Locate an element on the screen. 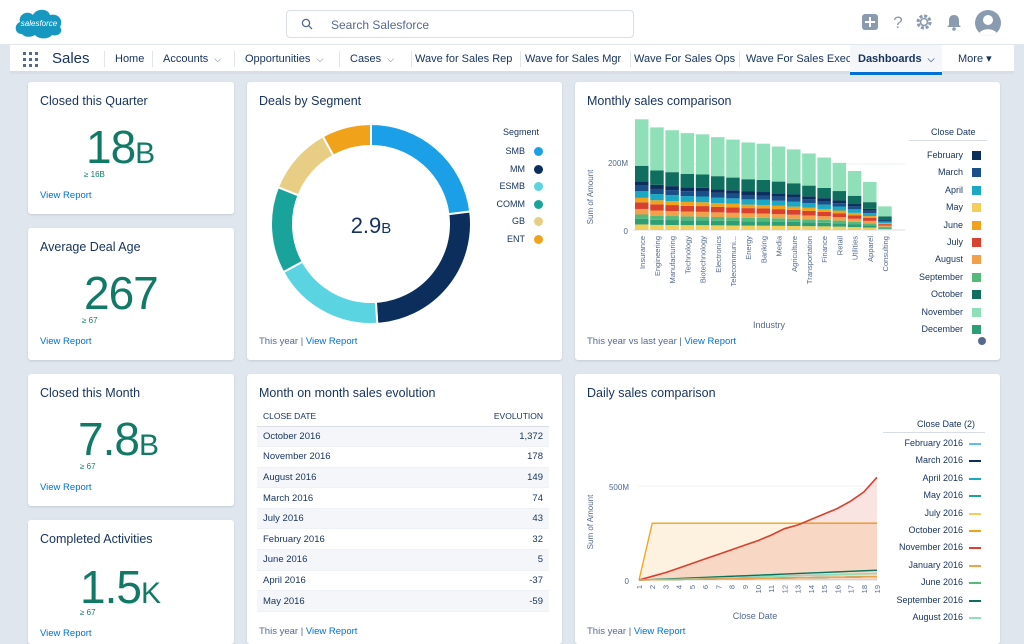 The width and height of the screenshot is (1024, 644). table-row: October 2016 1,372 is located at coordinates (403, 437).